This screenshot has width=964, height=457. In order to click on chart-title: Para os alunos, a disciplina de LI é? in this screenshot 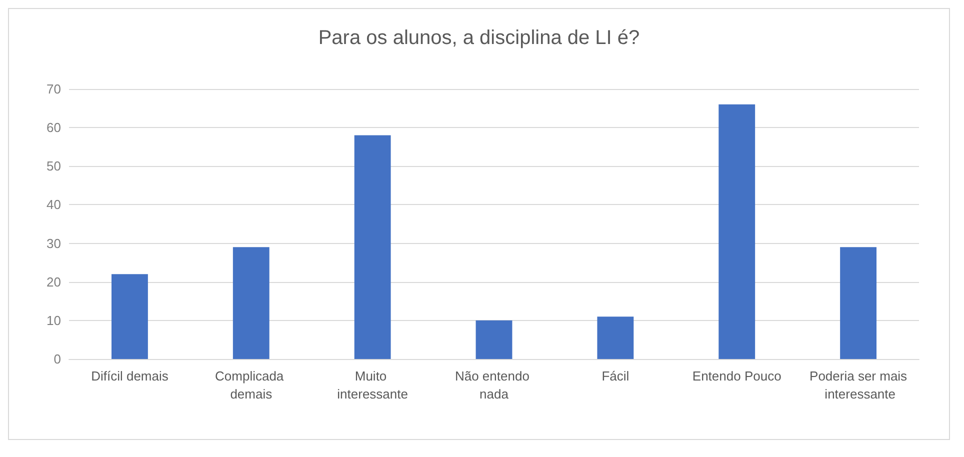, I will do `click(479, 38)`.